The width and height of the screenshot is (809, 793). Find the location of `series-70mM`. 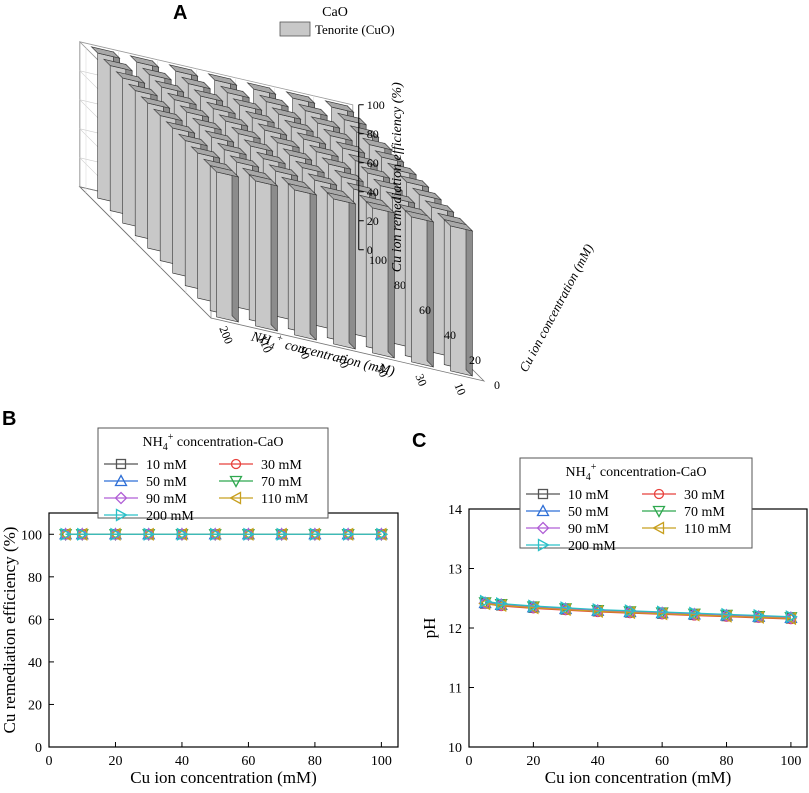

series-70mM is located at coordinates (223, 535).